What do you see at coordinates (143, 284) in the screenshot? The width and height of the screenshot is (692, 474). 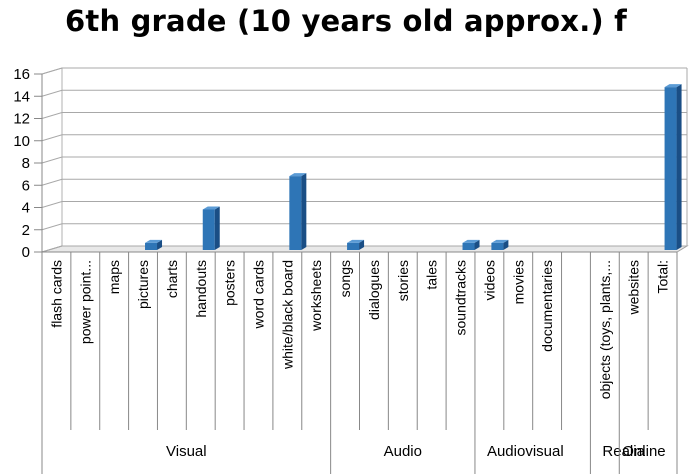 I see `category-label: pictures` at bounding box center [143, 284].